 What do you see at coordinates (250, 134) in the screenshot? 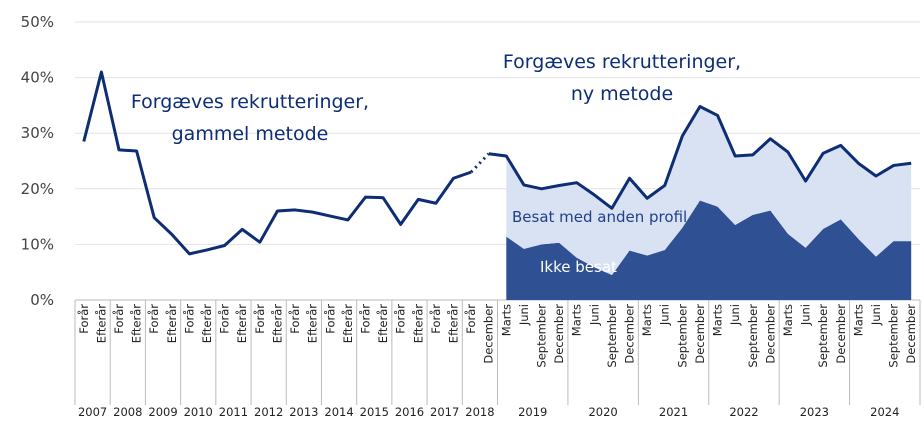
I see `annotation: gammel metode` at bounding box center [250, 134].